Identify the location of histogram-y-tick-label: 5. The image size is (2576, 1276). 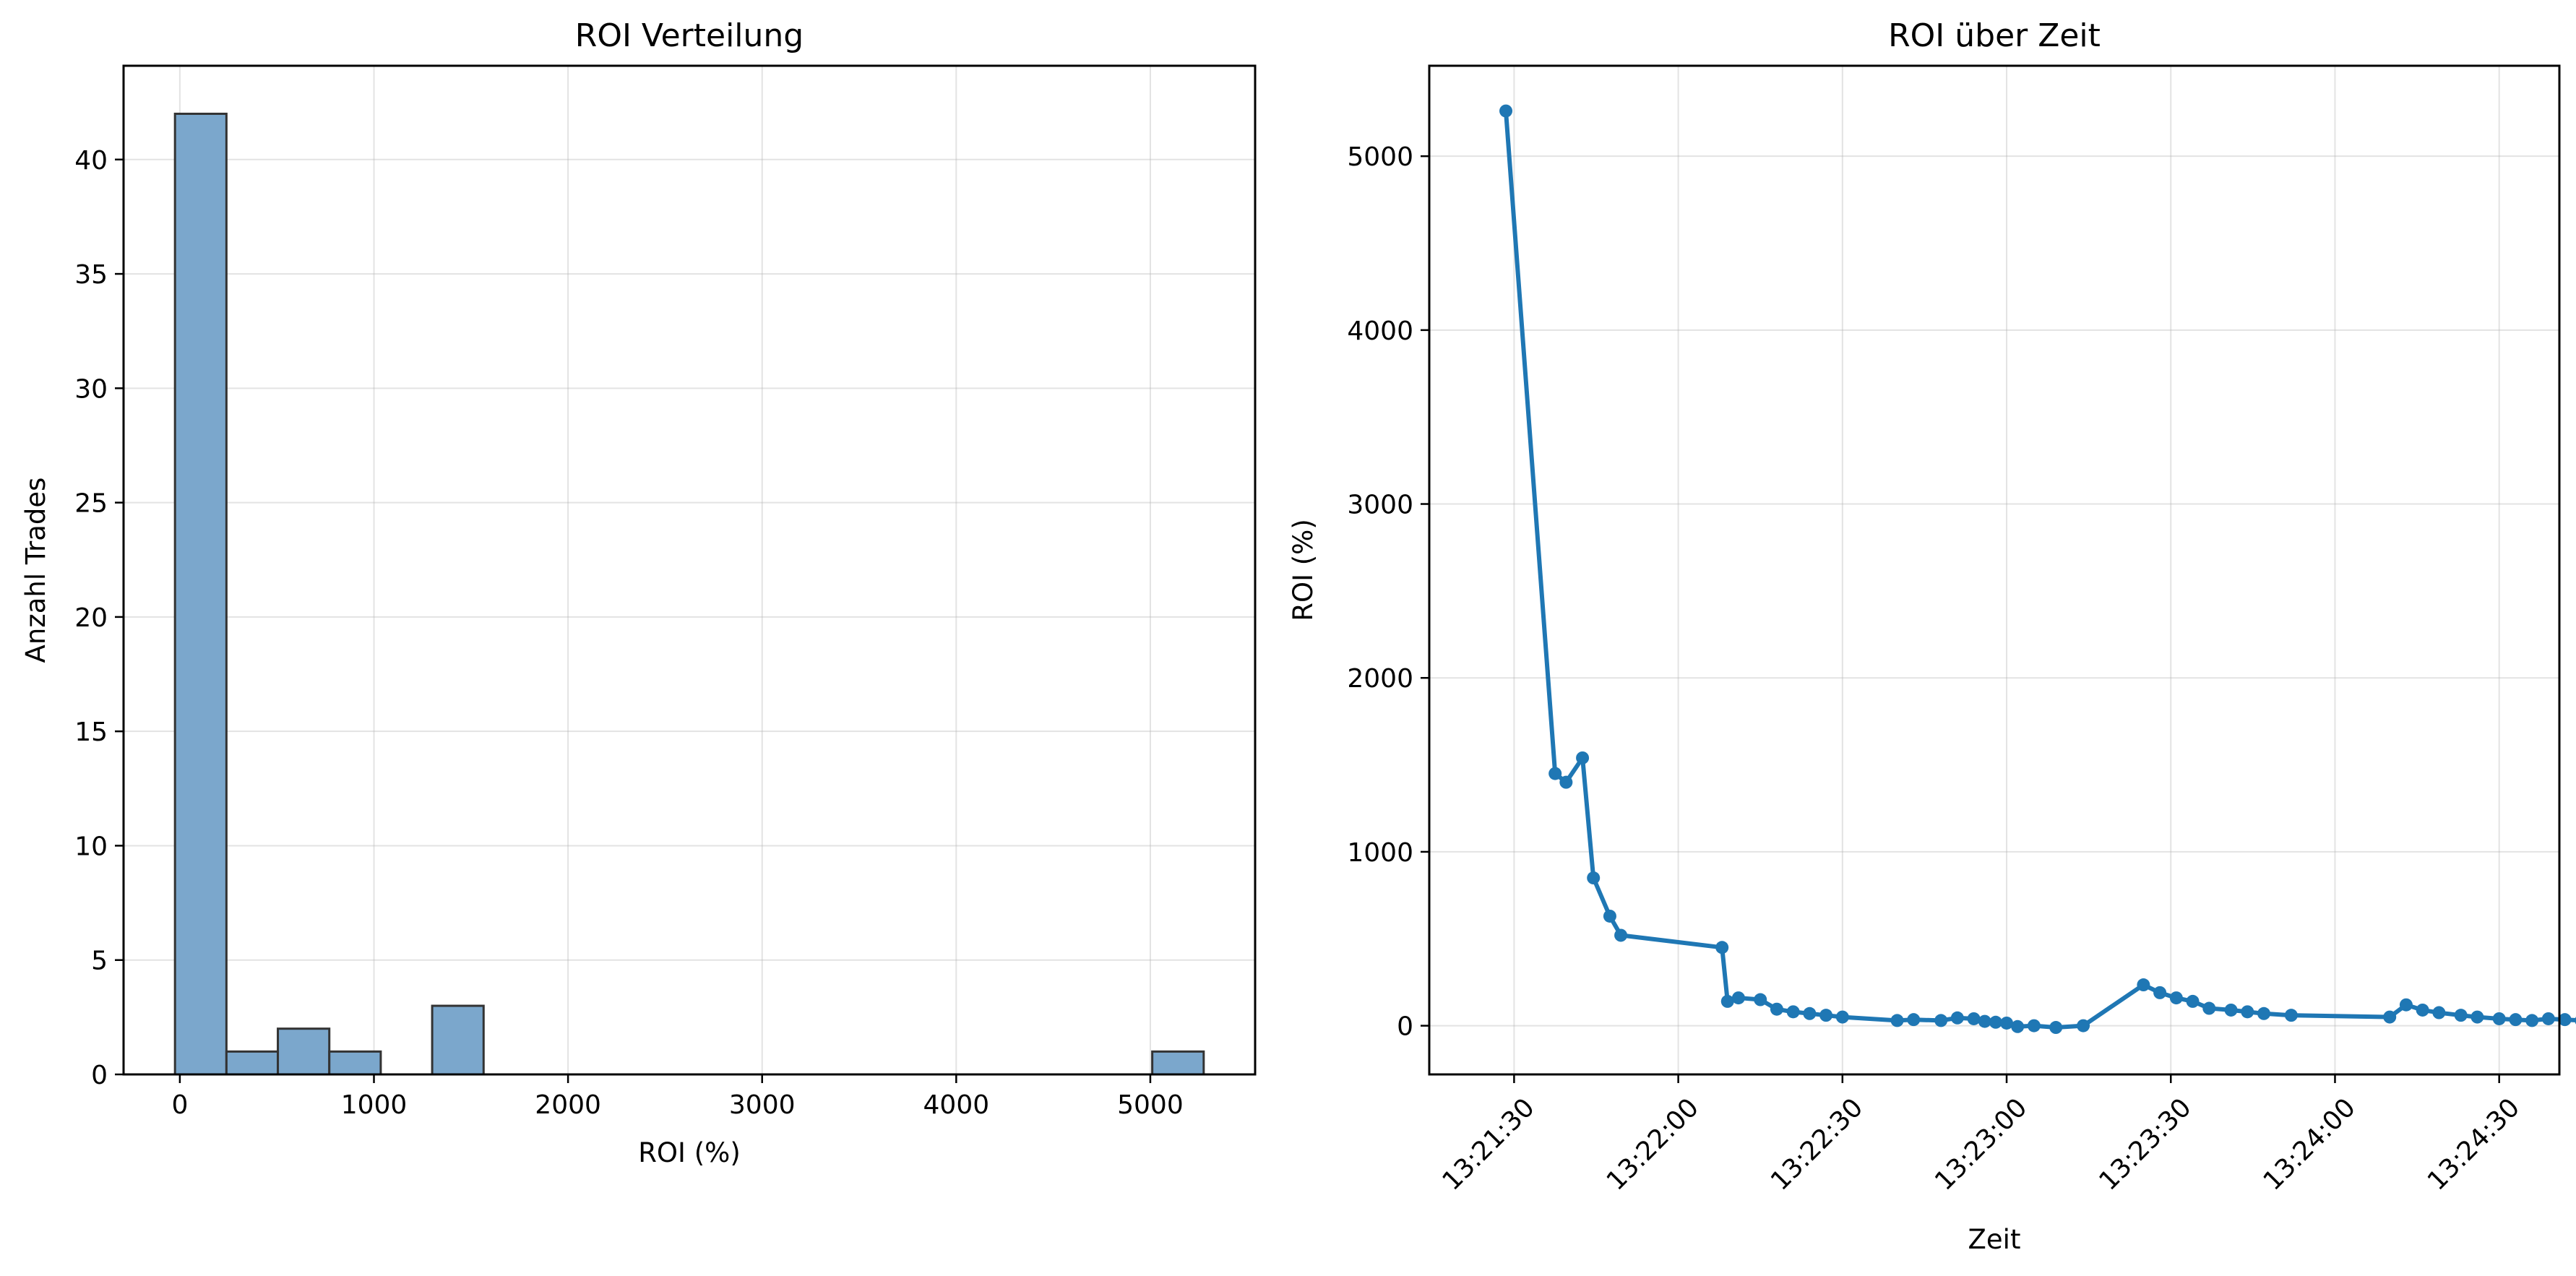
(99, 961).